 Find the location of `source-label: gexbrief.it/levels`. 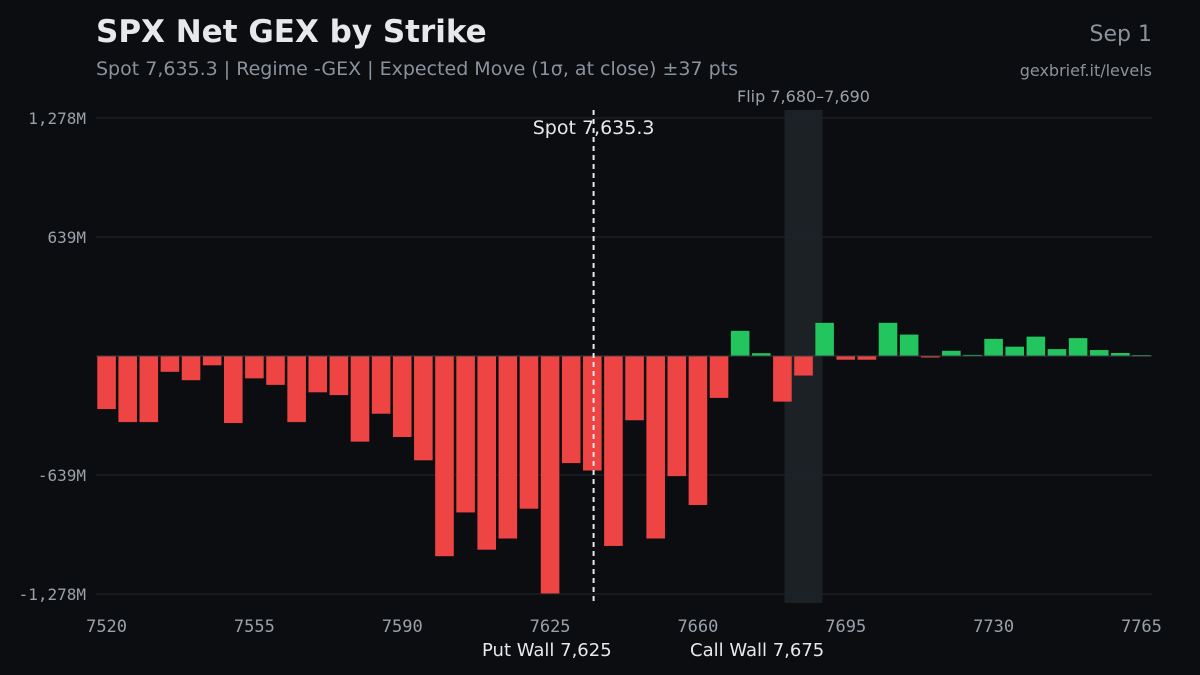

source-label: gexbrief.it/levels is located at coordinates (1085, 70).